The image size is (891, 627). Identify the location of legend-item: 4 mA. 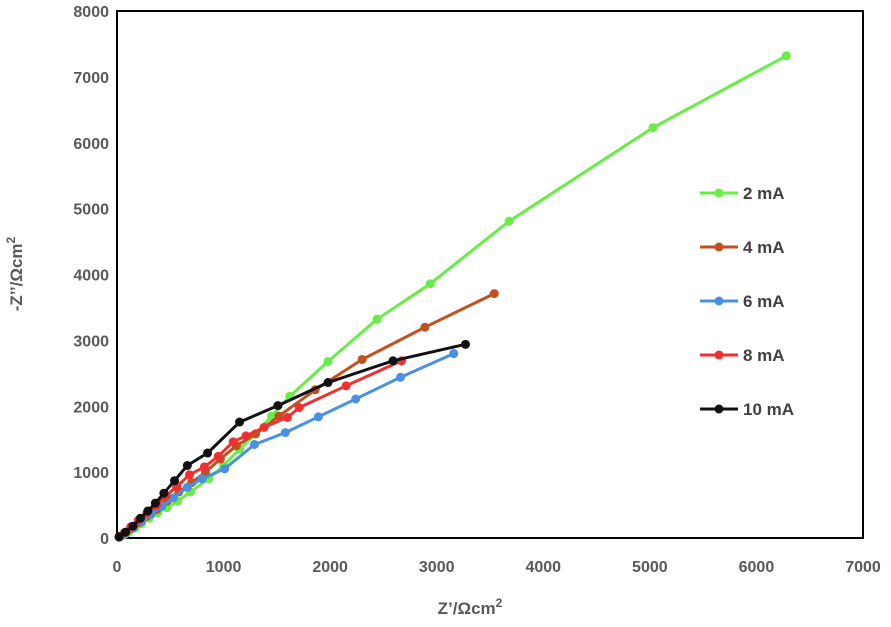
(742, 247).